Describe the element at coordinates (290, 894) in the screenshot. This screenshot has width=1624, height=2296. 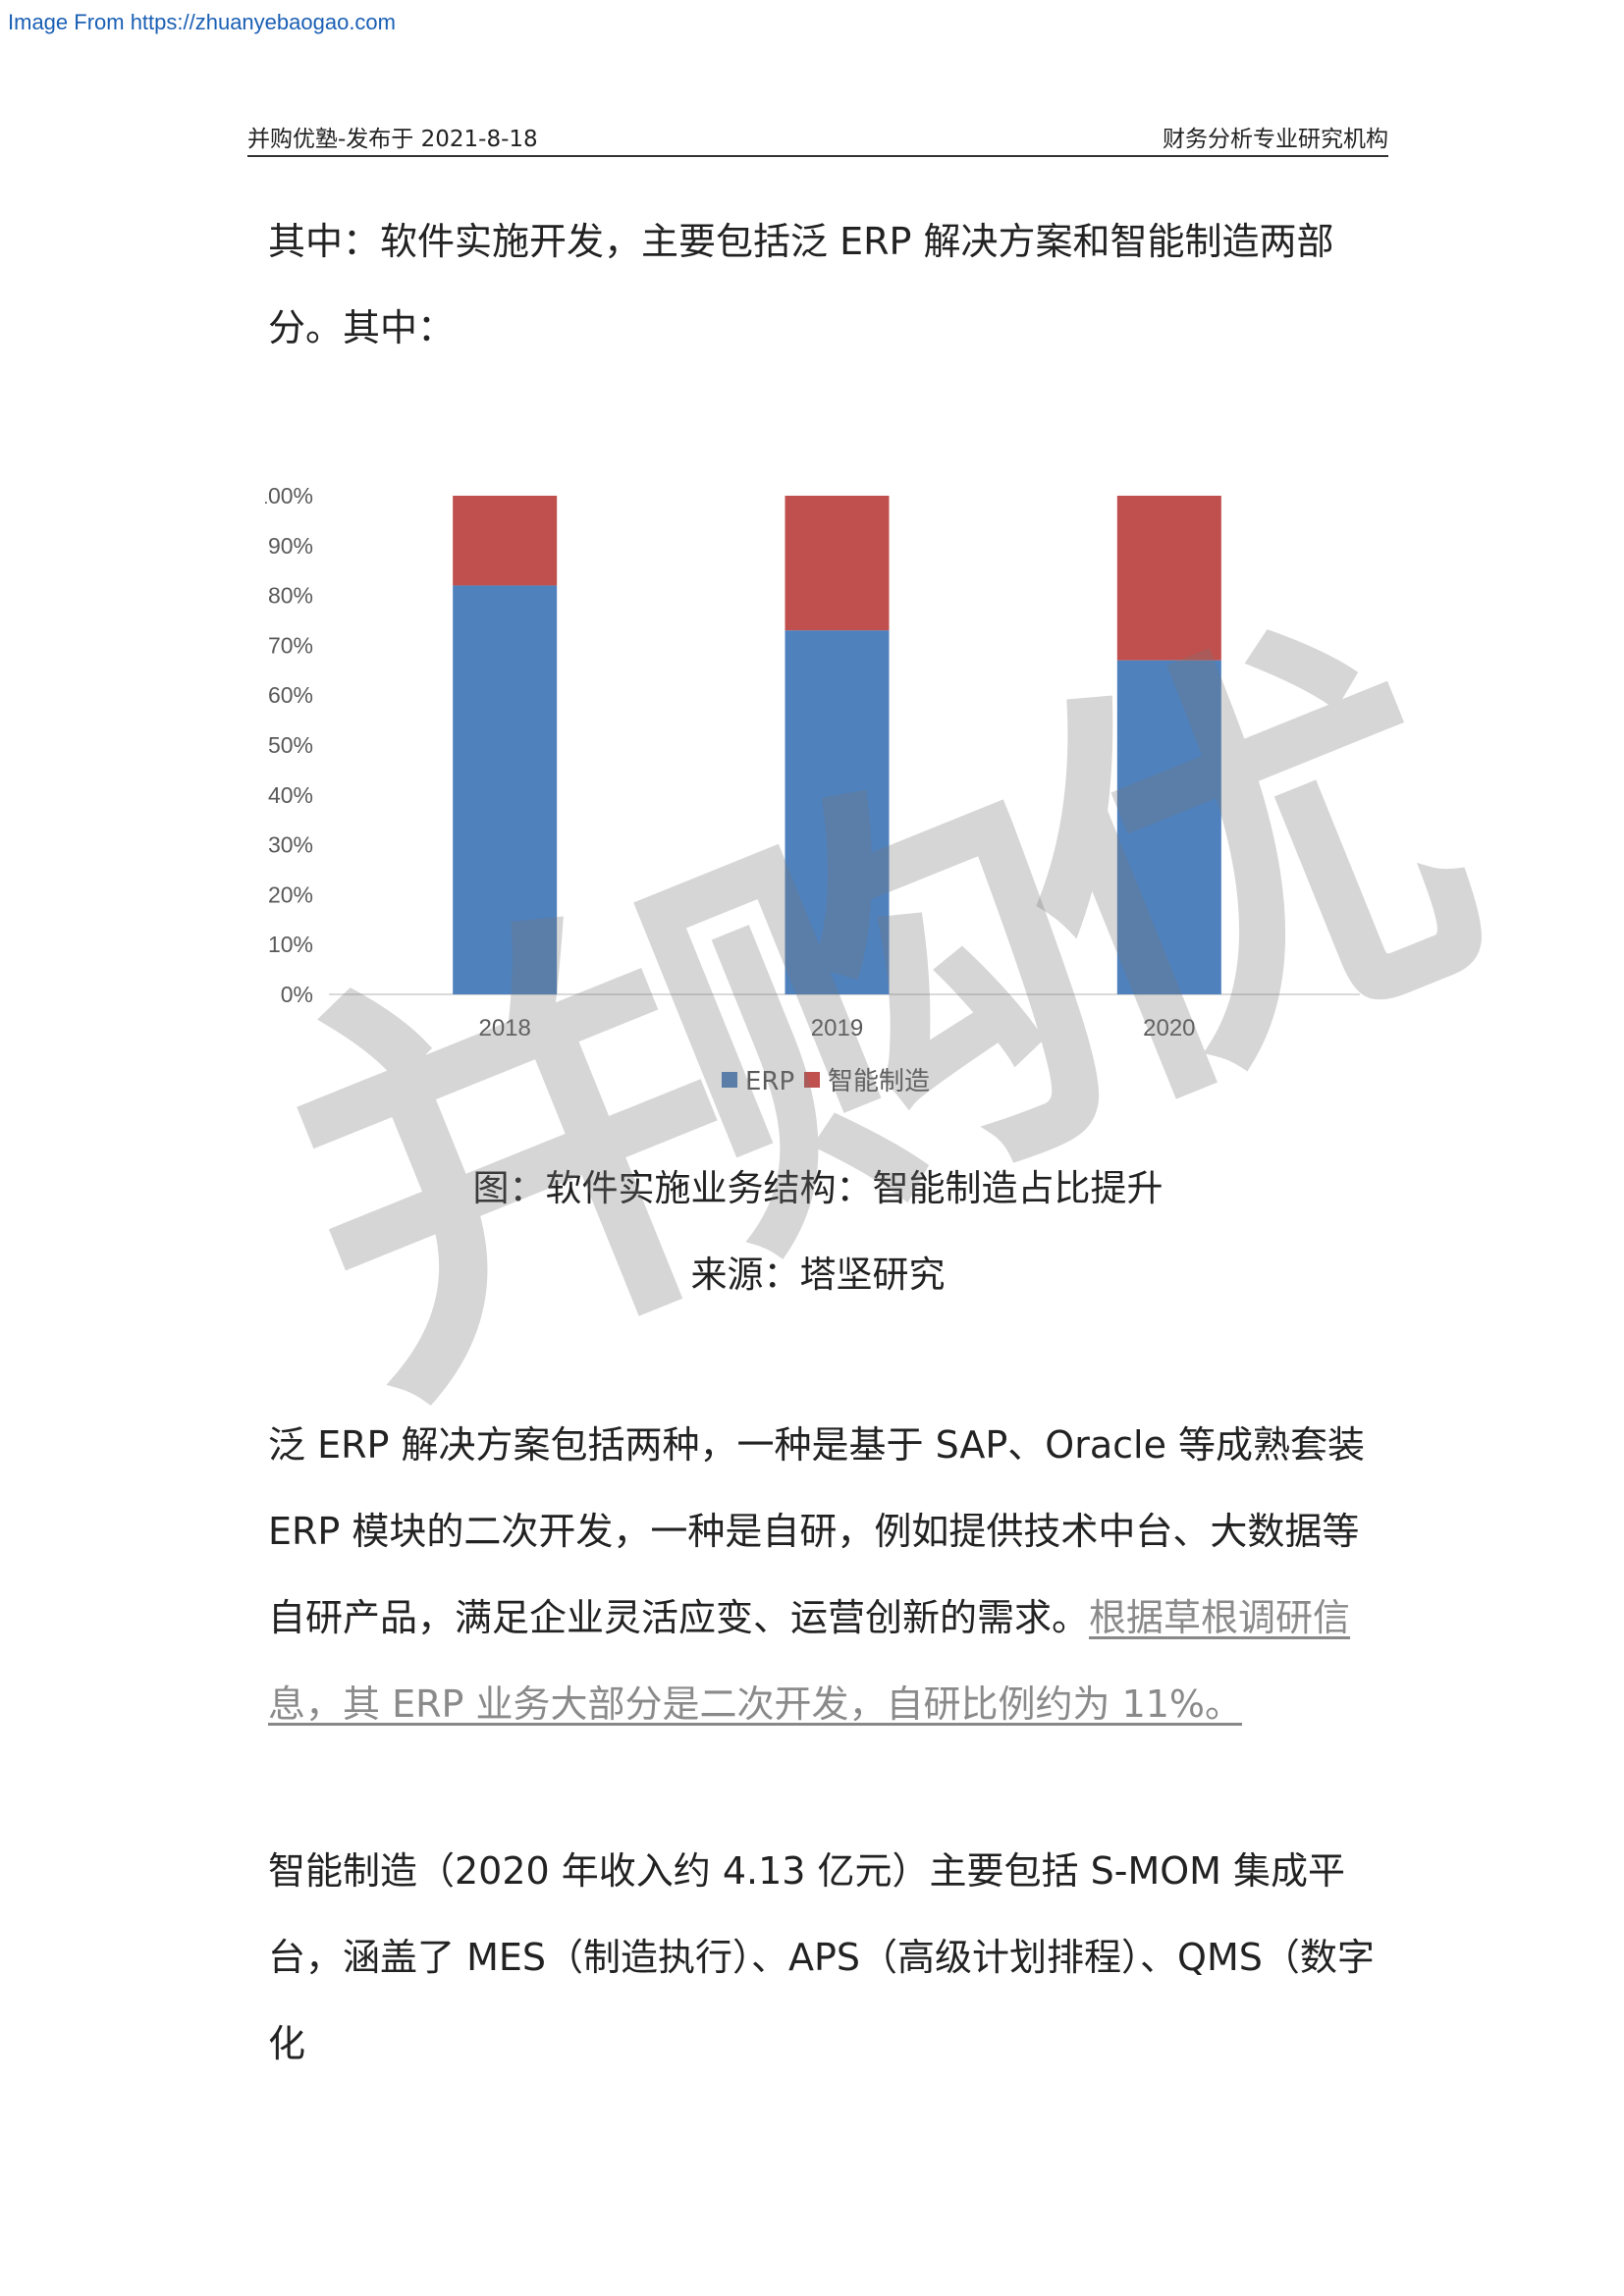
I see `y-tick-label: 20%` at that location.